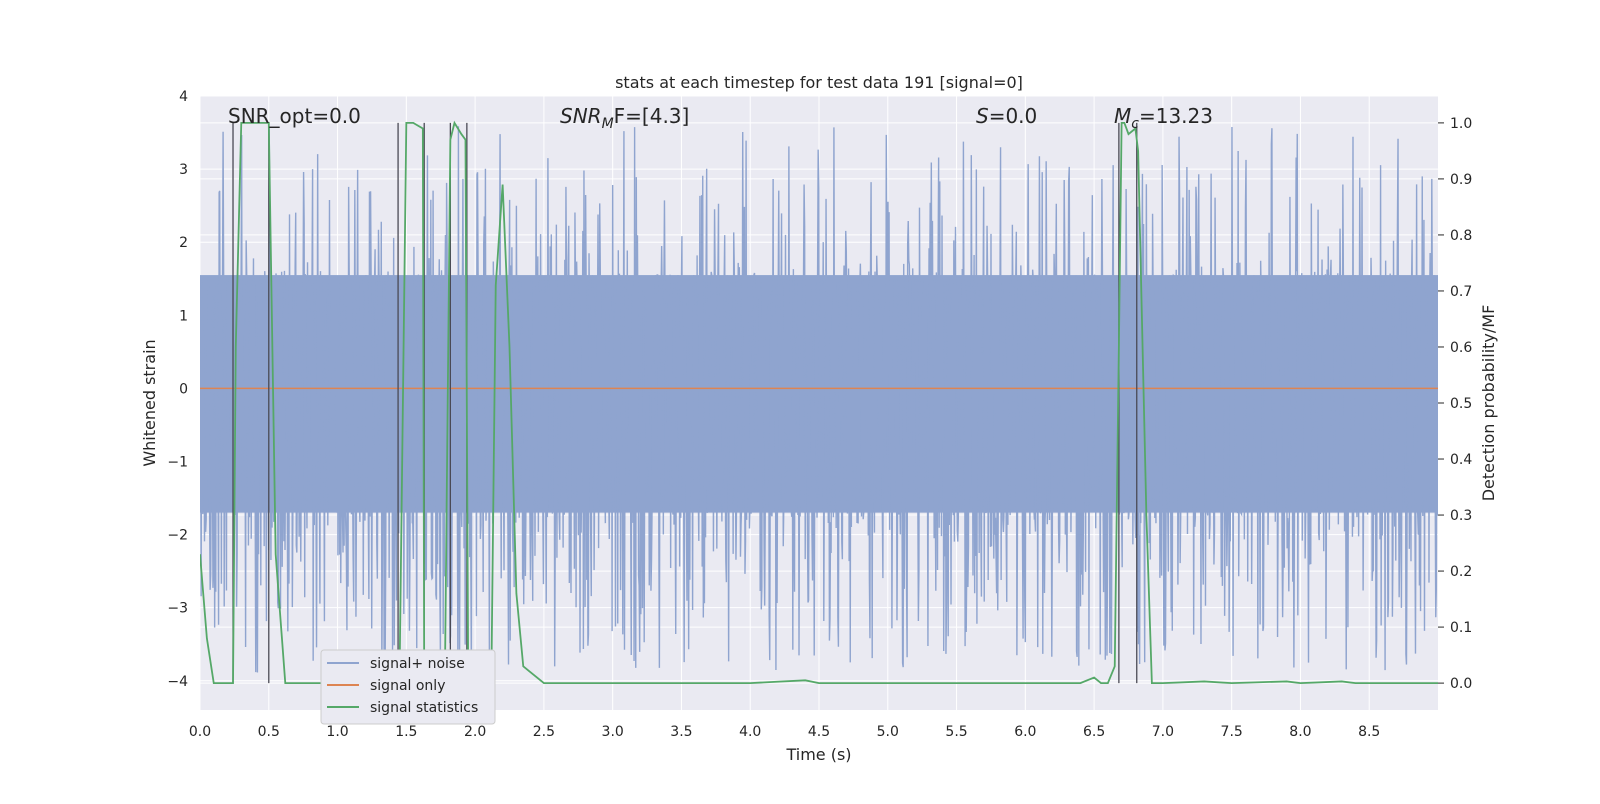 Image resolution: width=1600 pixels, height=804 pixels. I want to click on y2-tick-label: 0.1, so click(1461, 628).